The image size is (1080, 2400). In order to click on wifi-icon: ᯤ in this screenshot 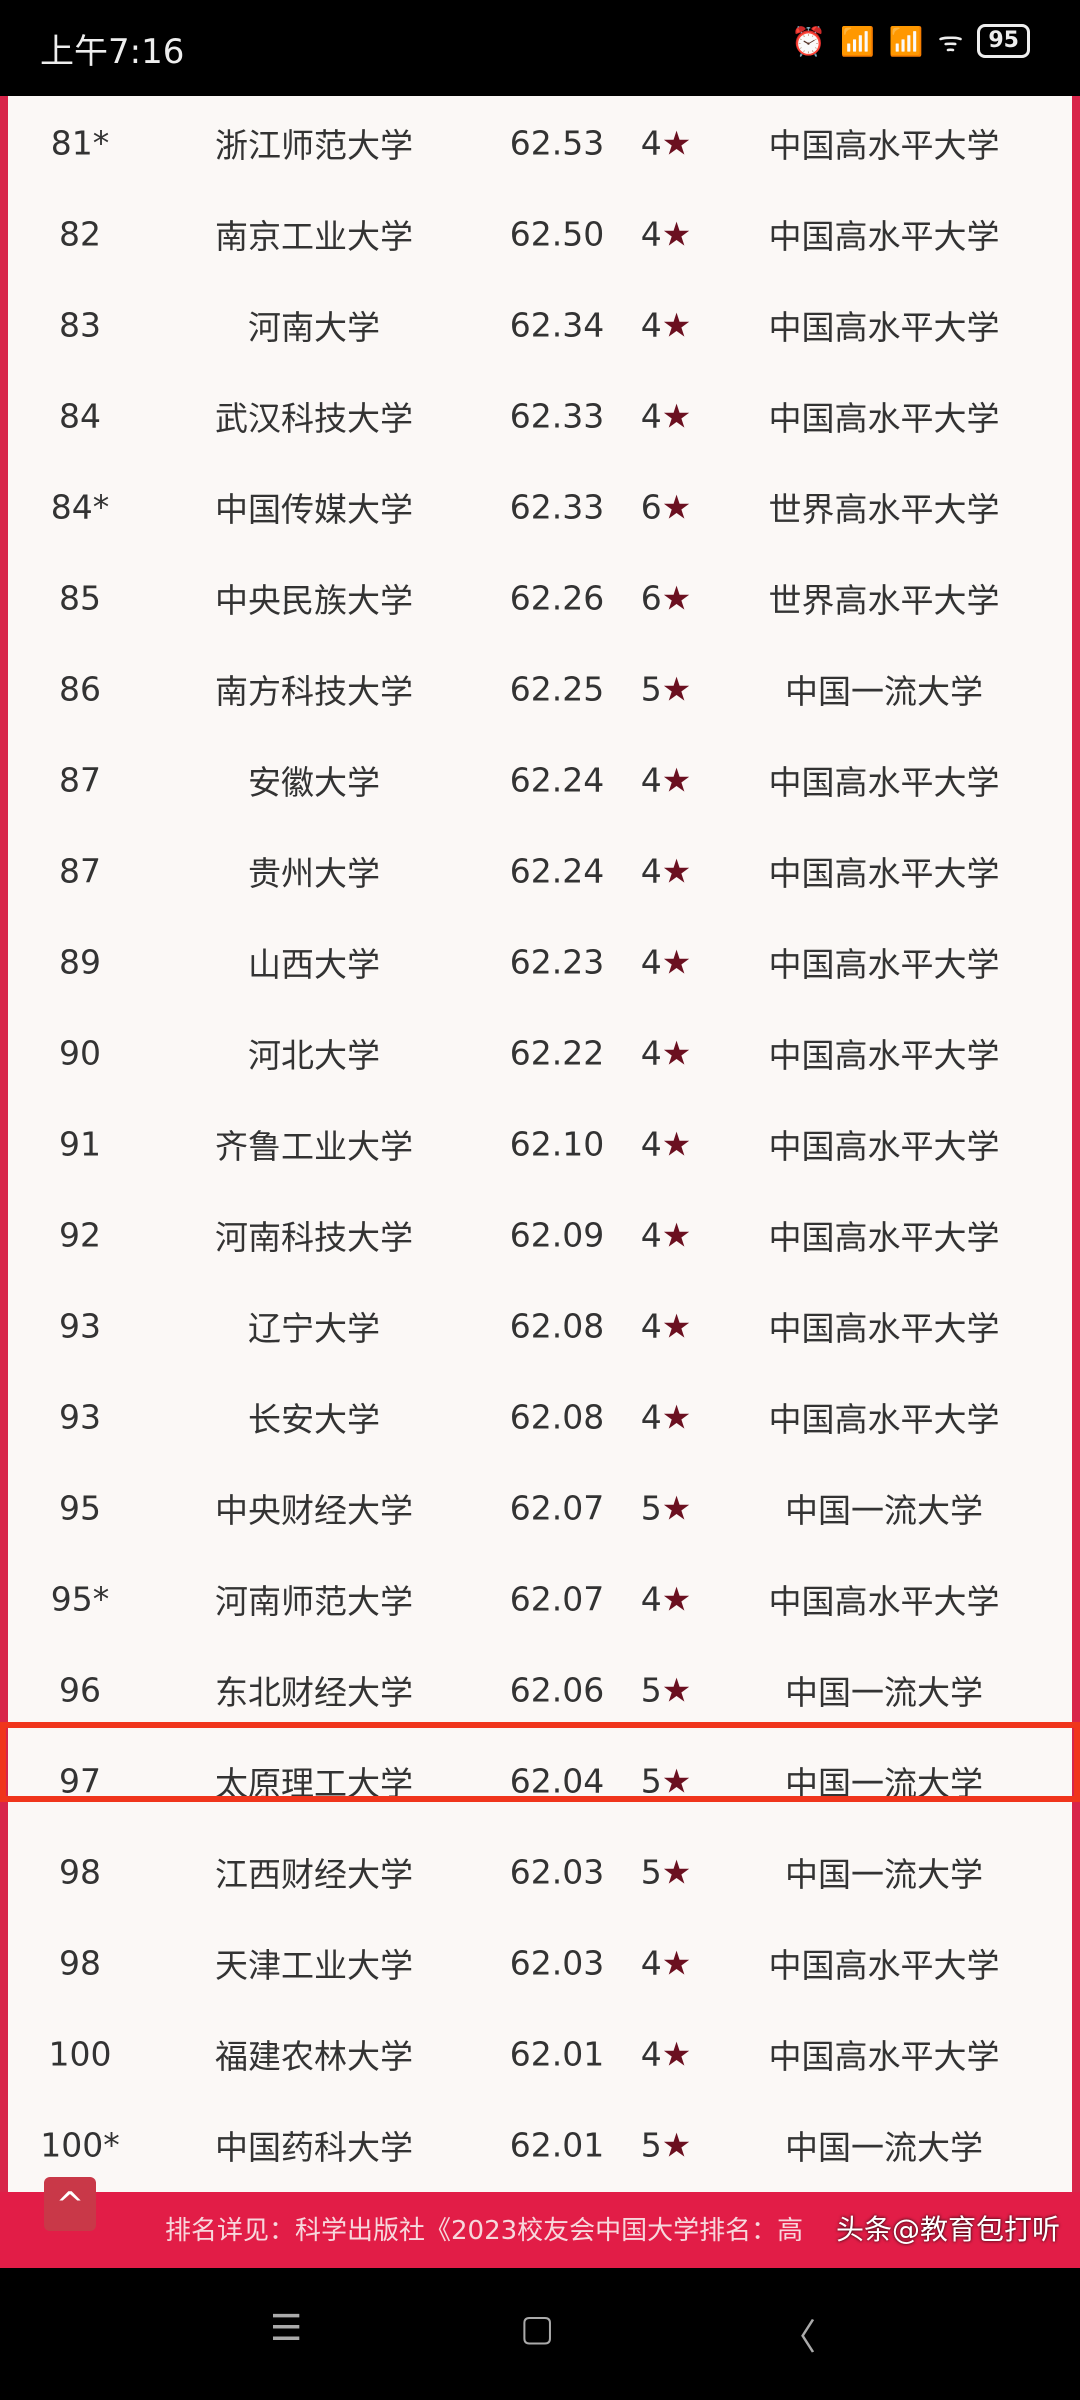, I will do `click(950, 41)`.